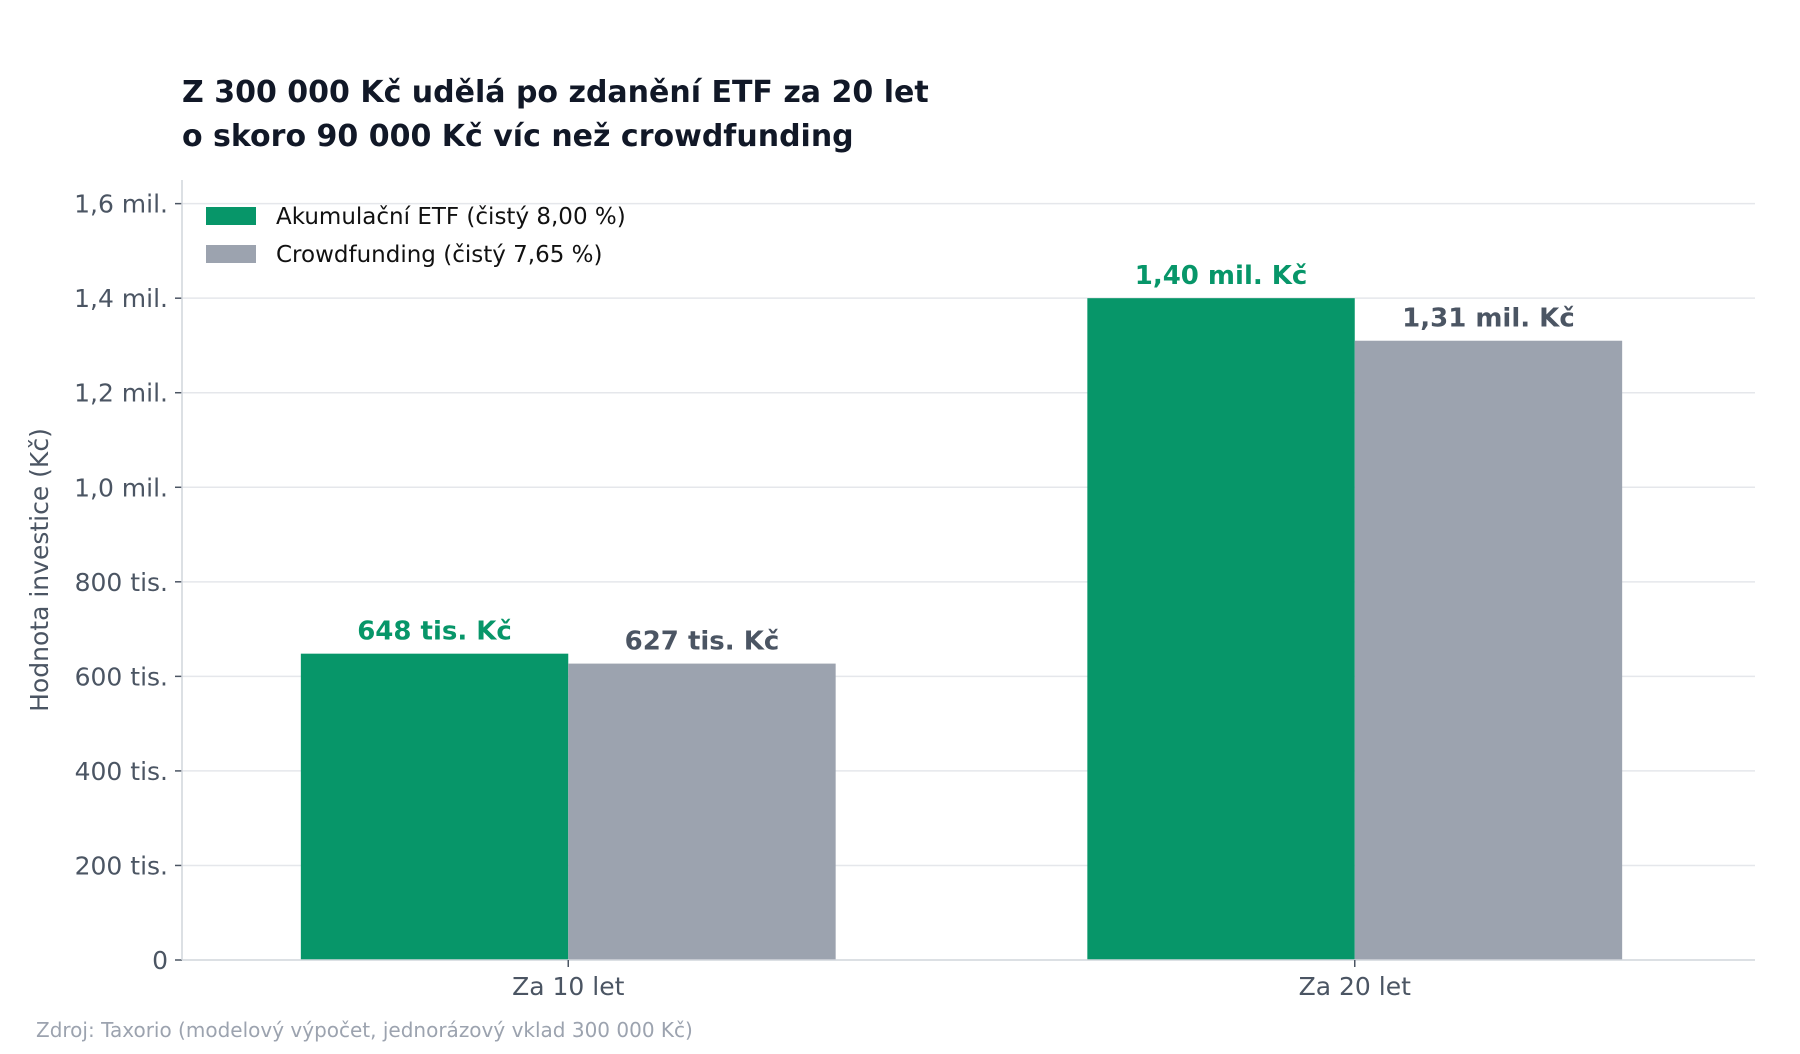 The image size is (1800, 1054). What do you see at coordinates (439, 255) in the screenshot?
I see `legend-label-crowdfunding: Crowdfunding (čistý 7,65 %)` at bounding box center [439, 255].